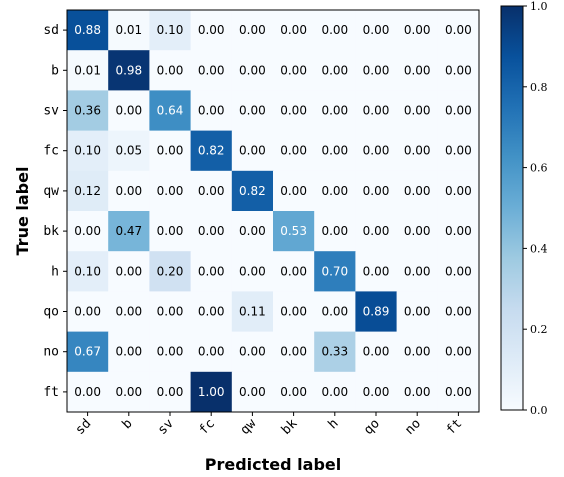  I want to click on cell-value-label: 0.89, so click(376, 312).